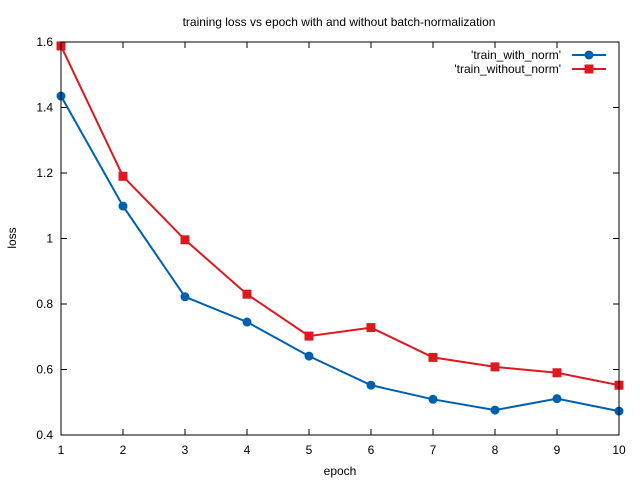 The image size is (640, 480). Describe the element at coordinates (309, 450) in the screenshot. I see `x-tick-label: 5` at that location.